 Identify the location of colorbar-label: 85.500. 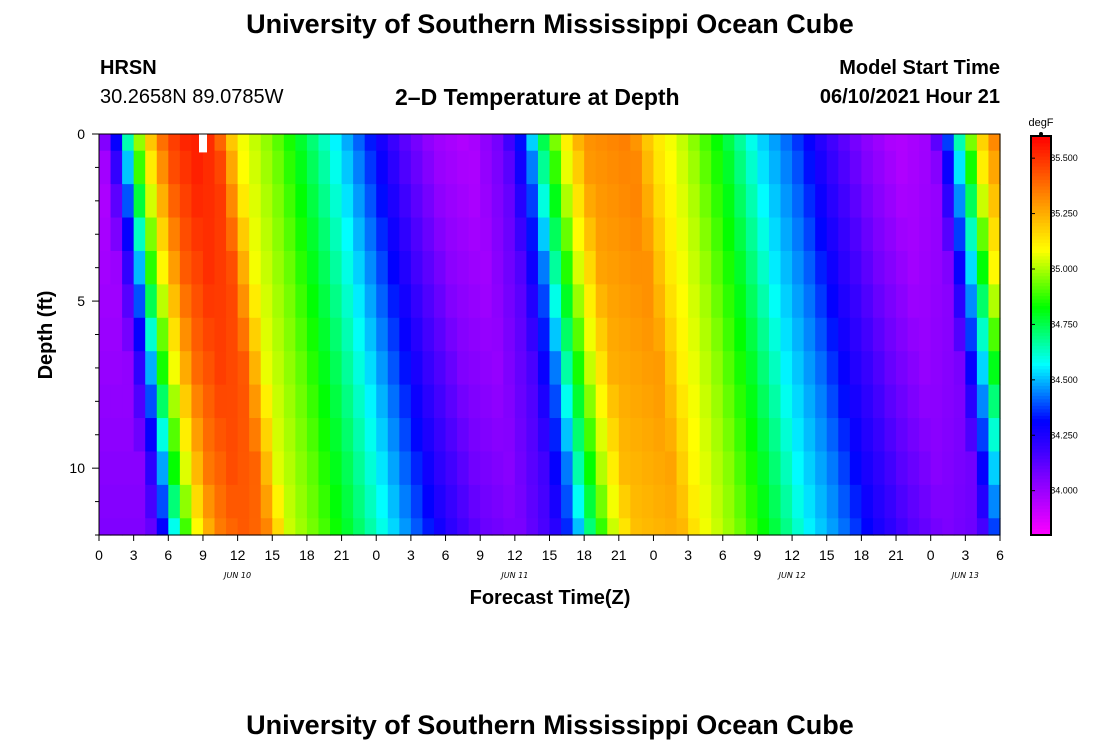
(1064, 158).